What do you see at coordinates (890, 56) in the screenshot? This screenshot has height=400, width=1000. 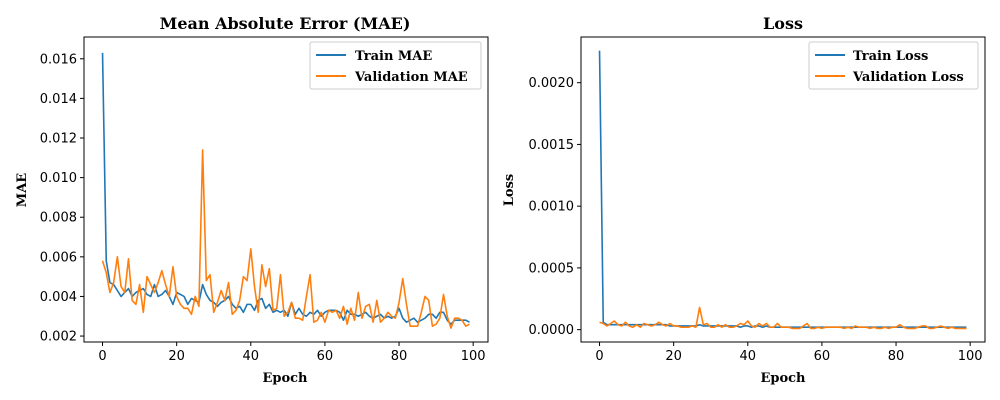 I see `loss-legend-train-label: Train Loss` at bounding box center [890, 56].